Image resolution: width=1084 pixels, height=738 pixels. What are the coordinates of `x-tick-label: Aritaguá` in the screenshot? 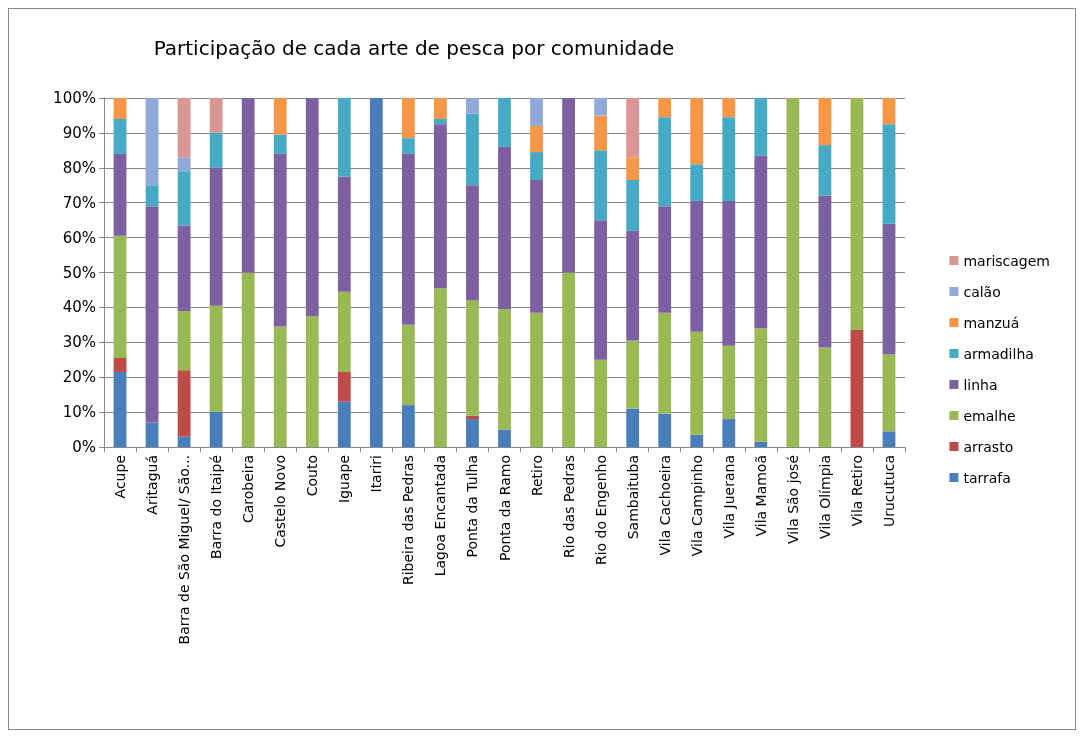 It's located at (152, 485).